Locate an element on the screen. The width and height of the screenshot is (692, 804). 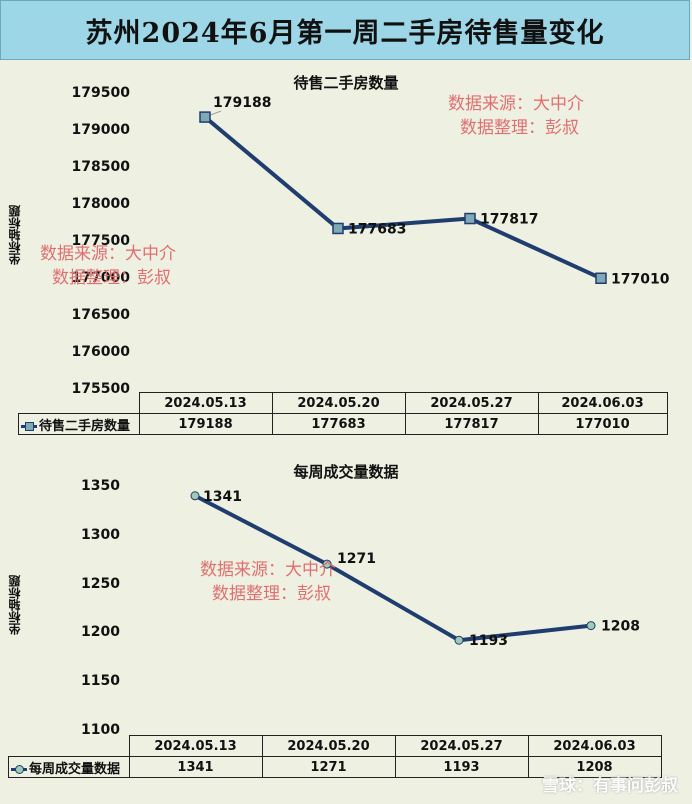
page-title-bar: 苏州2024年6月第一周二手房待售量变化 is located at coordinates (345, 30).